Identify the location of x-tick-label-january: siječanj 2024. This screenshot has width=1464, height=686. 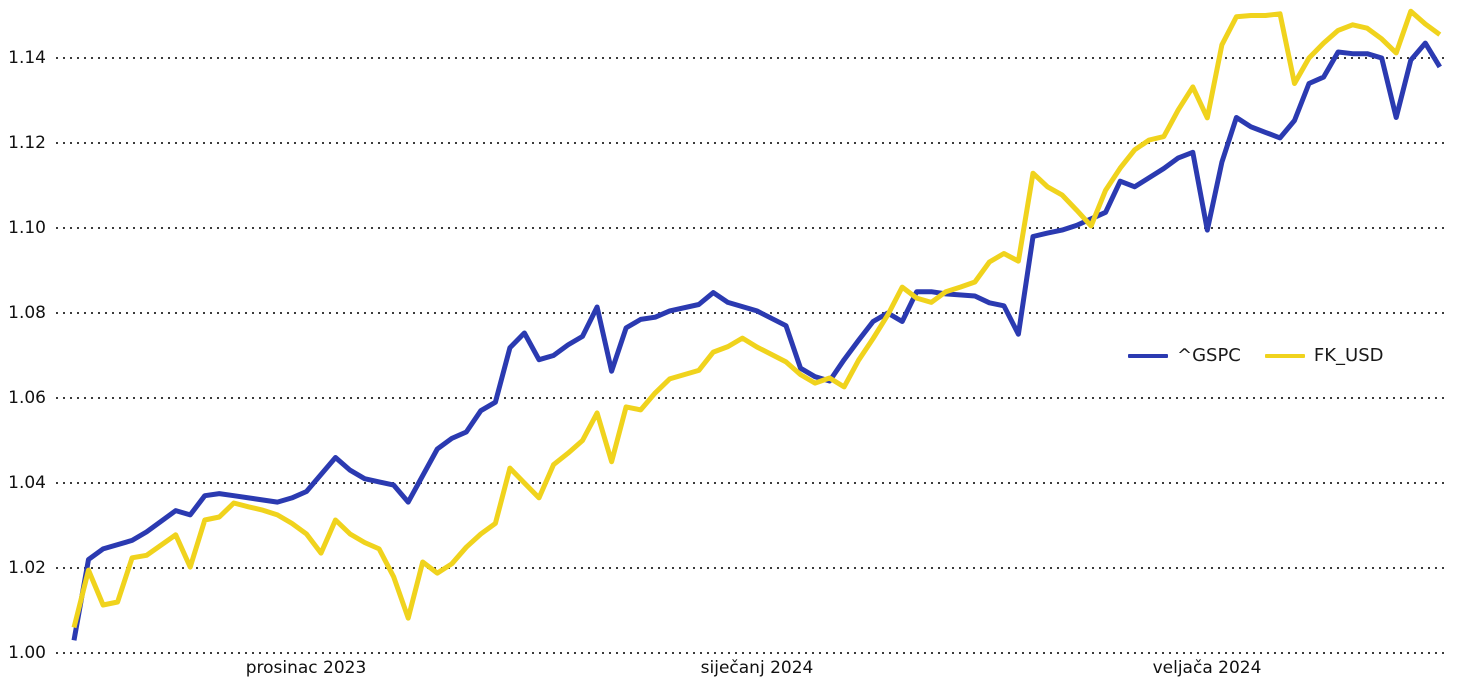
(757, 668).